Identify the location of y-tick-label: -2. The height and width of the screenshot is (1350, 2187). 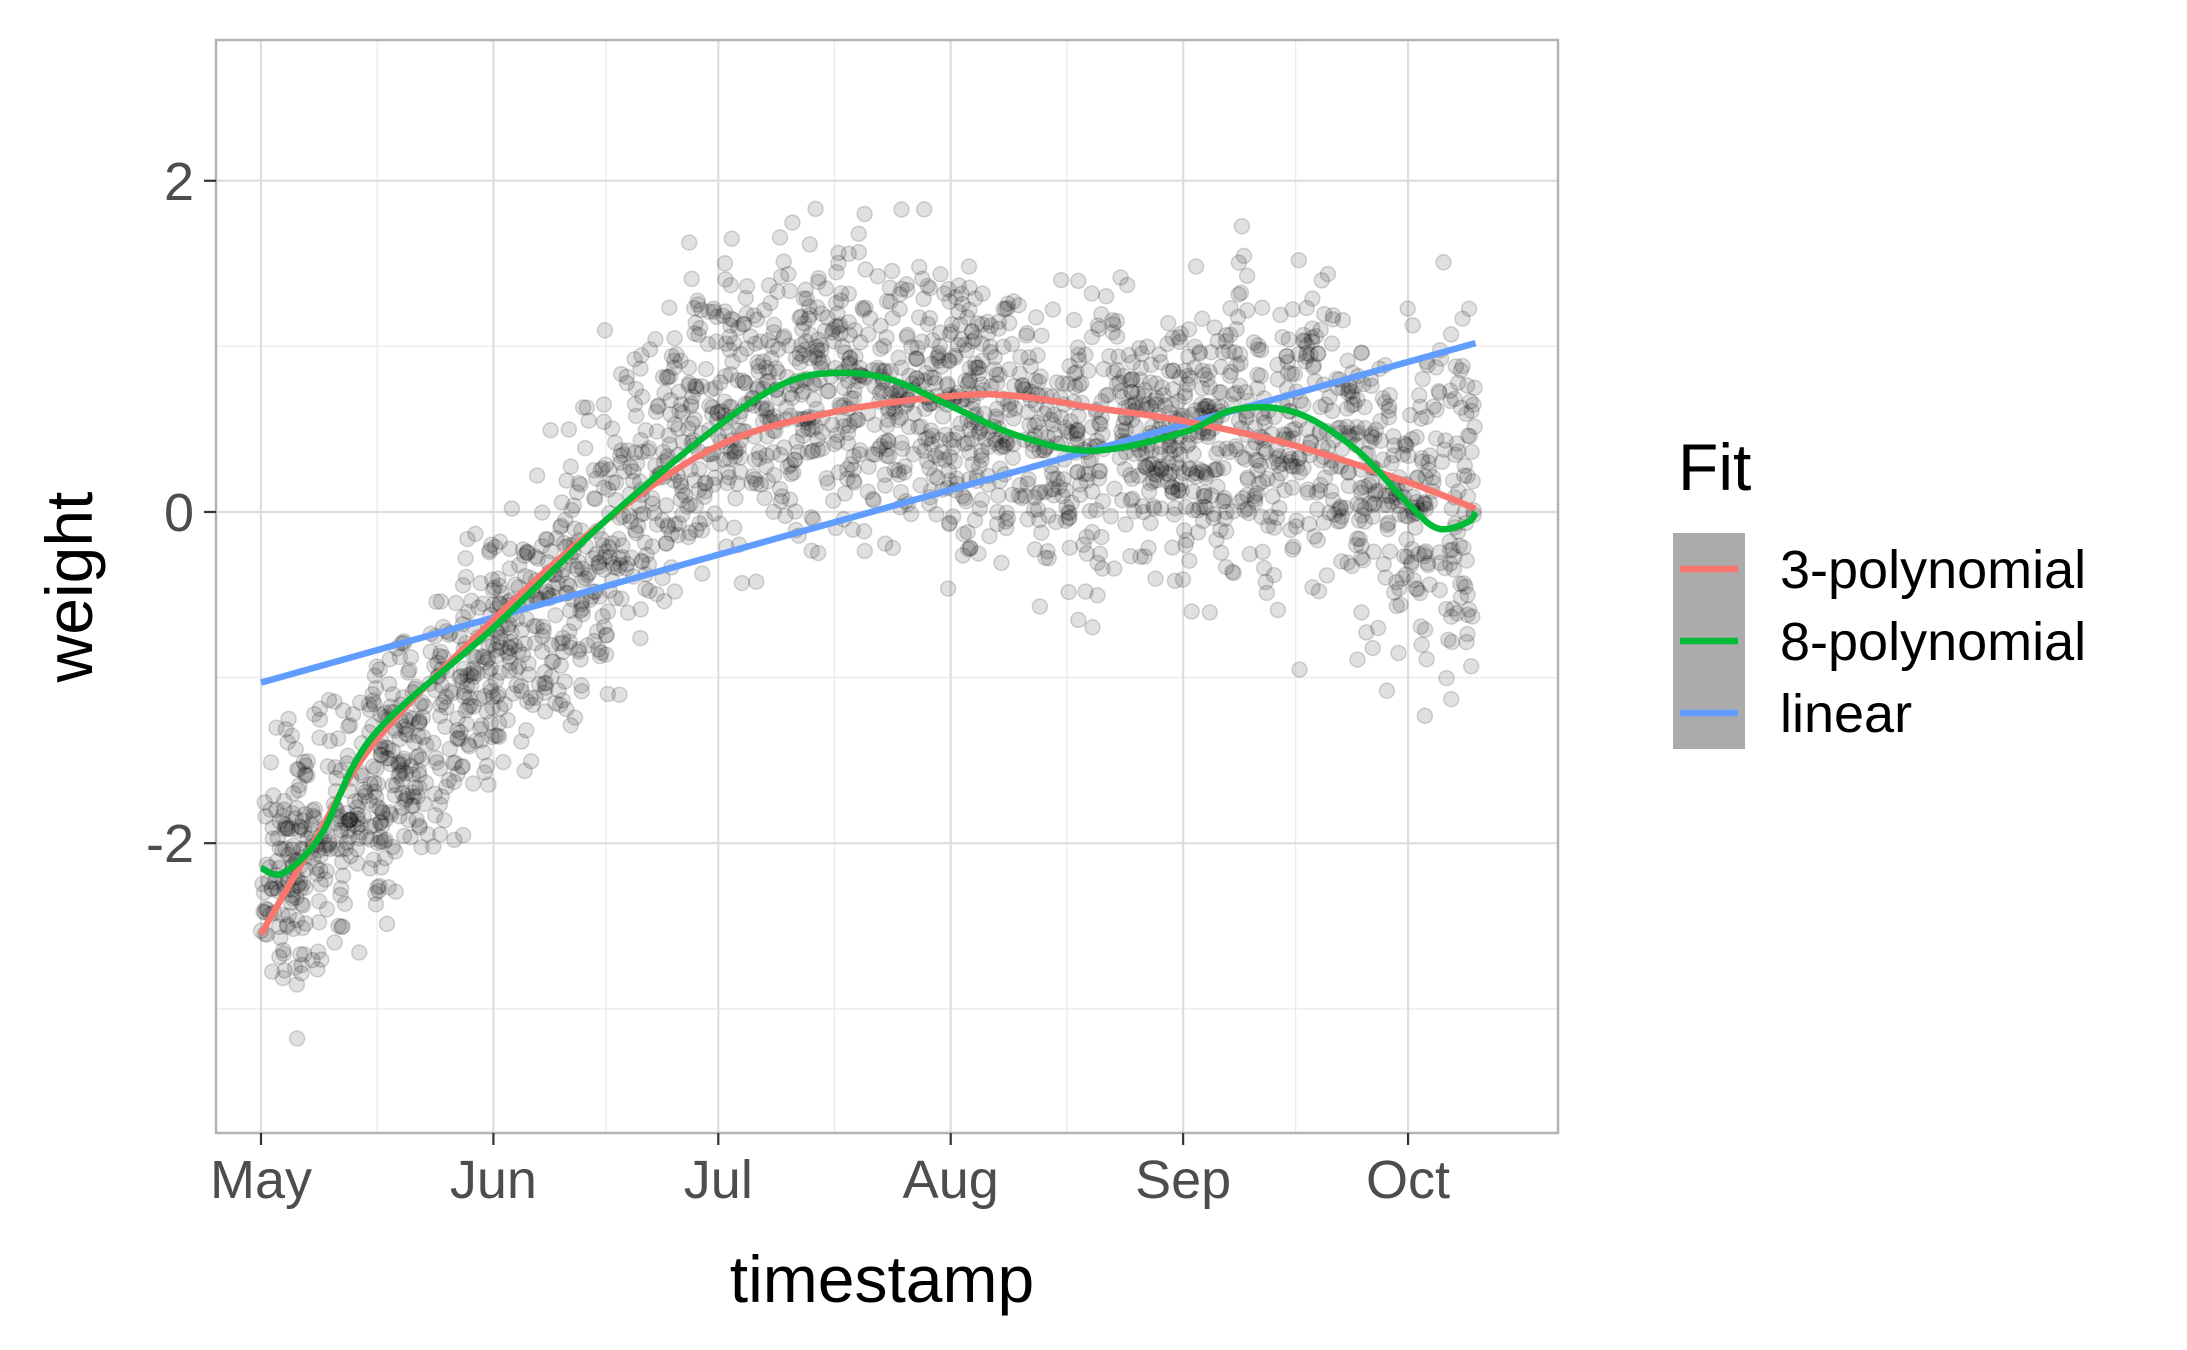
(170, 844).